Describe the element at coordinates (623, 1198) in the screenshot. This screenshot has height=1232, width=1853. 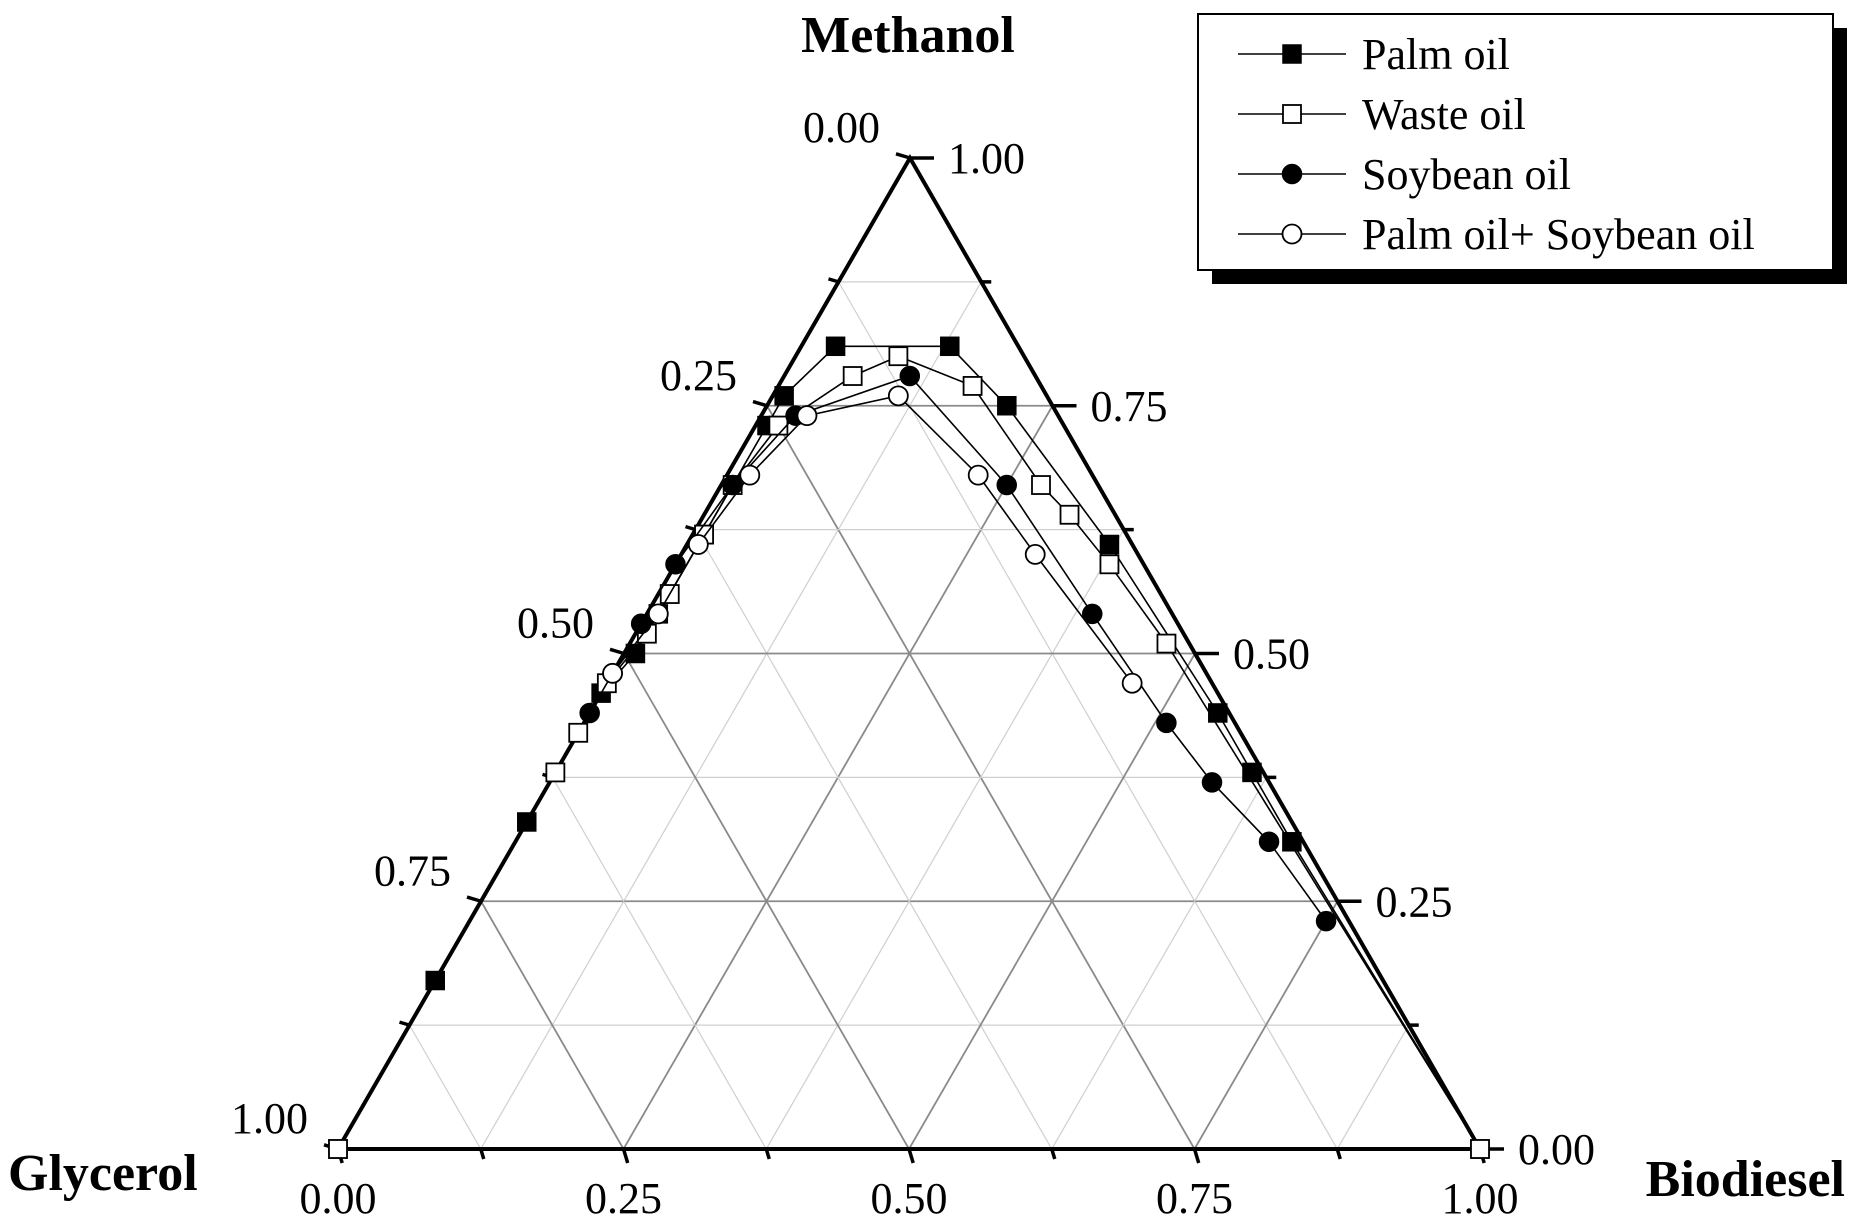
I see `bottom-tick-label: 0.25` at that location.